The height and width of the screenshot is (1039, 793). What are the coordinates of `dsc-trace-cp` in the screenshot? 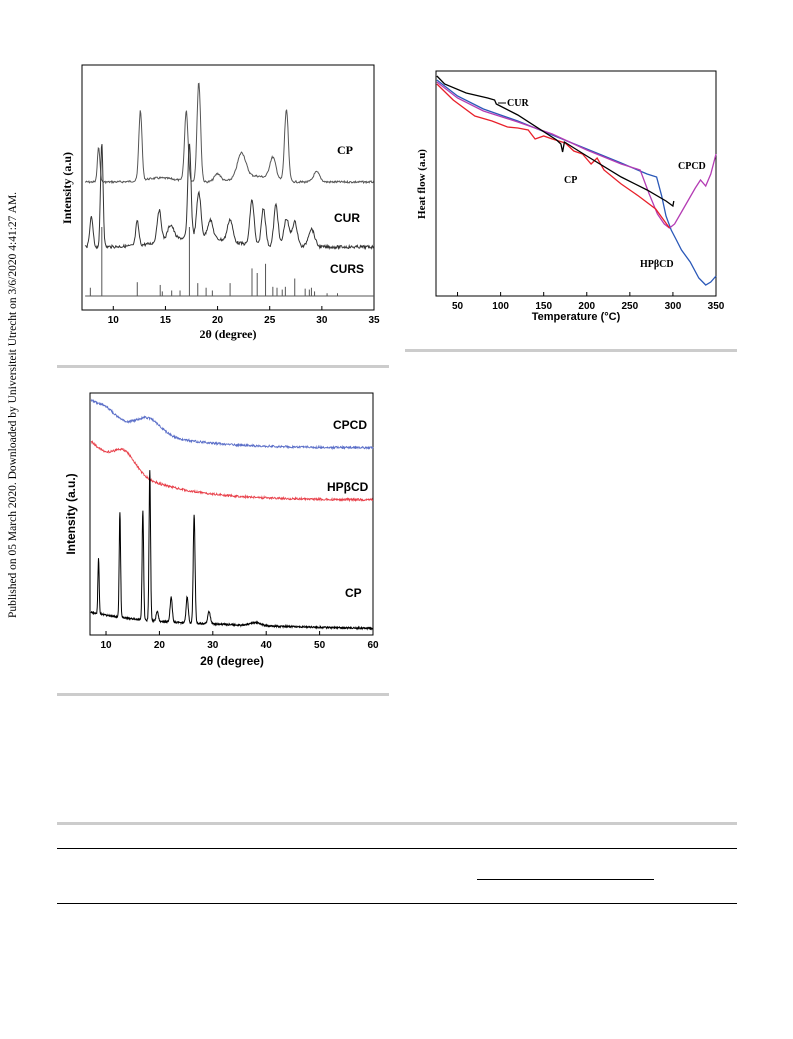 It's located at (553, 156).